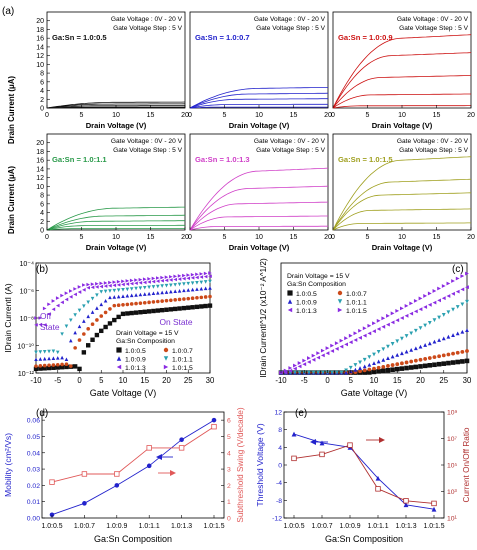  What do you see at coordinates (185, 115) in the screenshot?
I see `x-tick-label: 20` at bounding box center [185, 115].